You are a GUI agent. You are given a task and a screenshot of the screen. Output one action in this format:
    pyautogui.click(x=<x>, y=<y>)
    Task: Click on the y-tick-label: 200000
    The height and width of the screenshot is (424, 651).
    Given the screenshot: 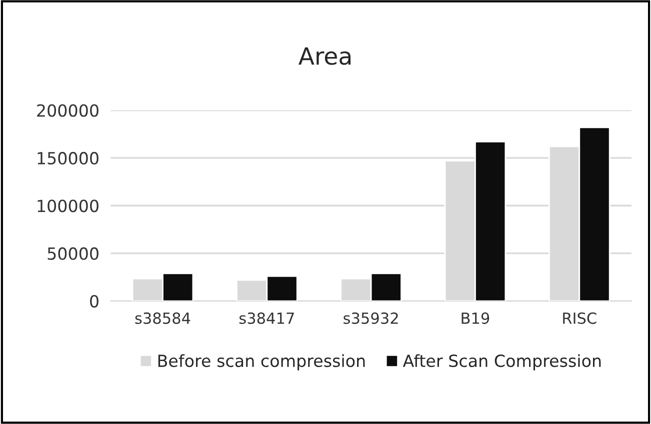 What is the action you would take?
    pyautogui.click(x=67, y=110)
    